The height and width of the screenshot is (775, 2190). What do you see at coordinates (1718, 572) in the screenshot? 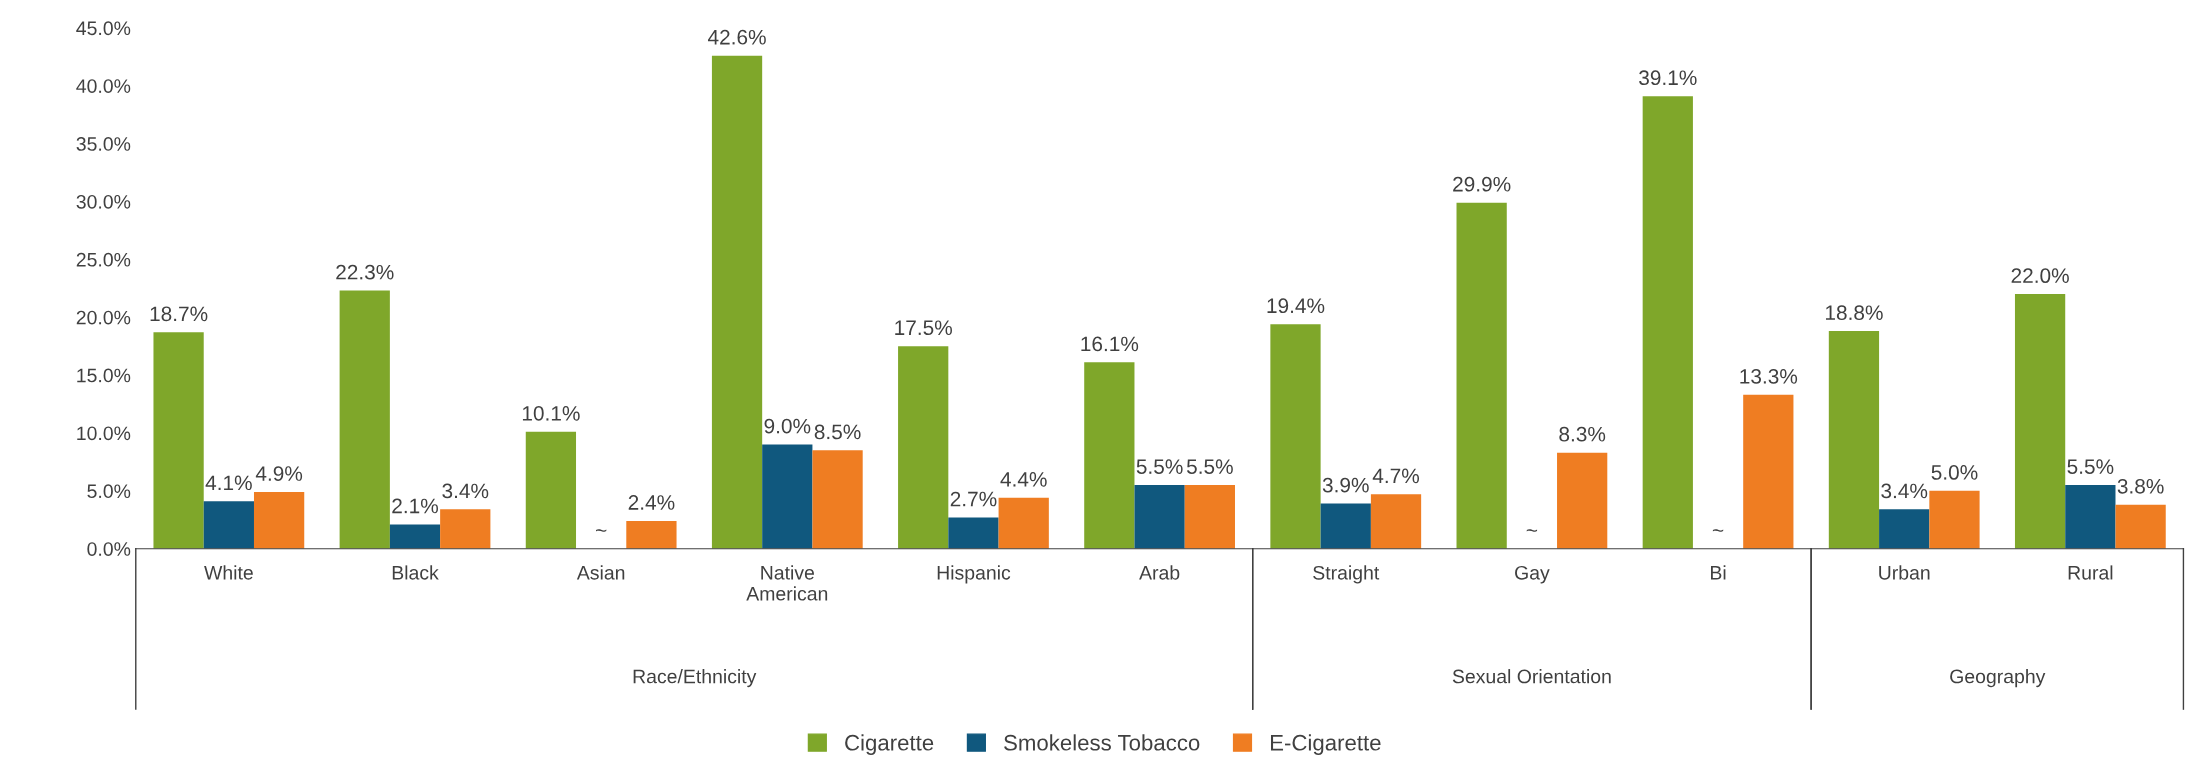
I see `x-tick-label: Bi` at bounding box center [1718, 572].